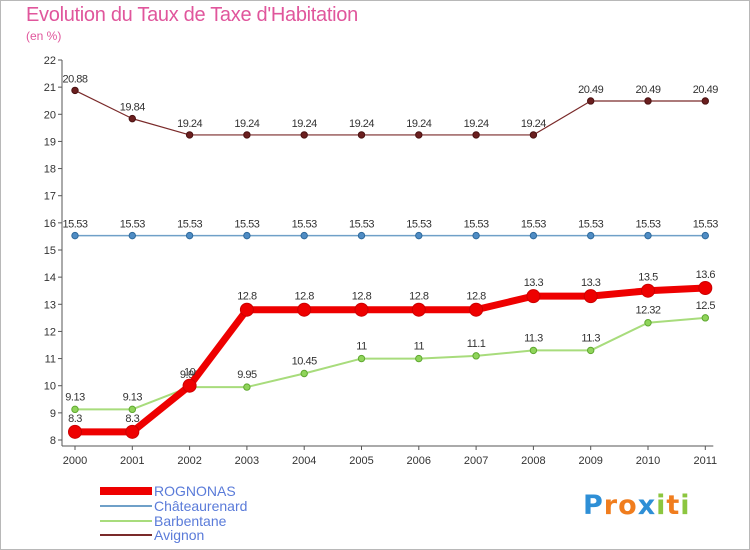  Describe the element at coordinates (75, 397) in the screenshot. I see `data-label-barbentane: 9.13` at that location.